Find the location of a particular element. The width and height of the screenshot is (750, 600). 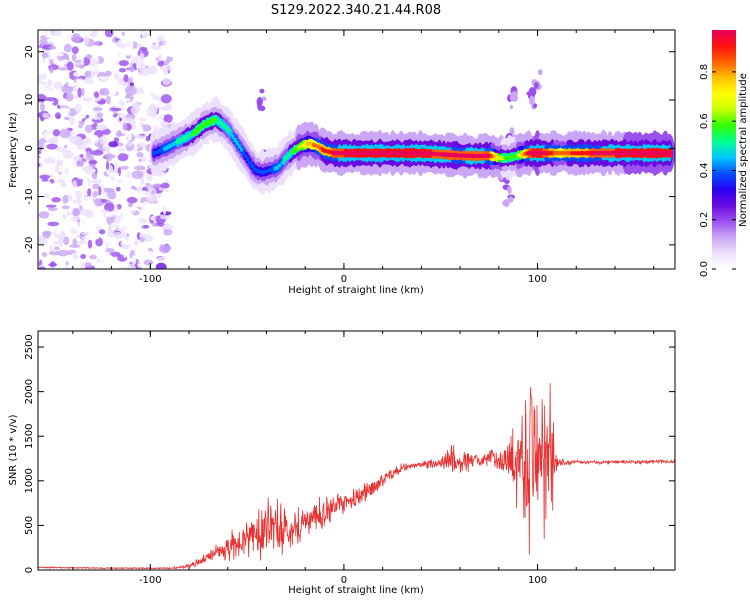

colorbar-ticks: 0.0 0.2 0.4 0.6 0.8 is located at coordinates (717, 170).